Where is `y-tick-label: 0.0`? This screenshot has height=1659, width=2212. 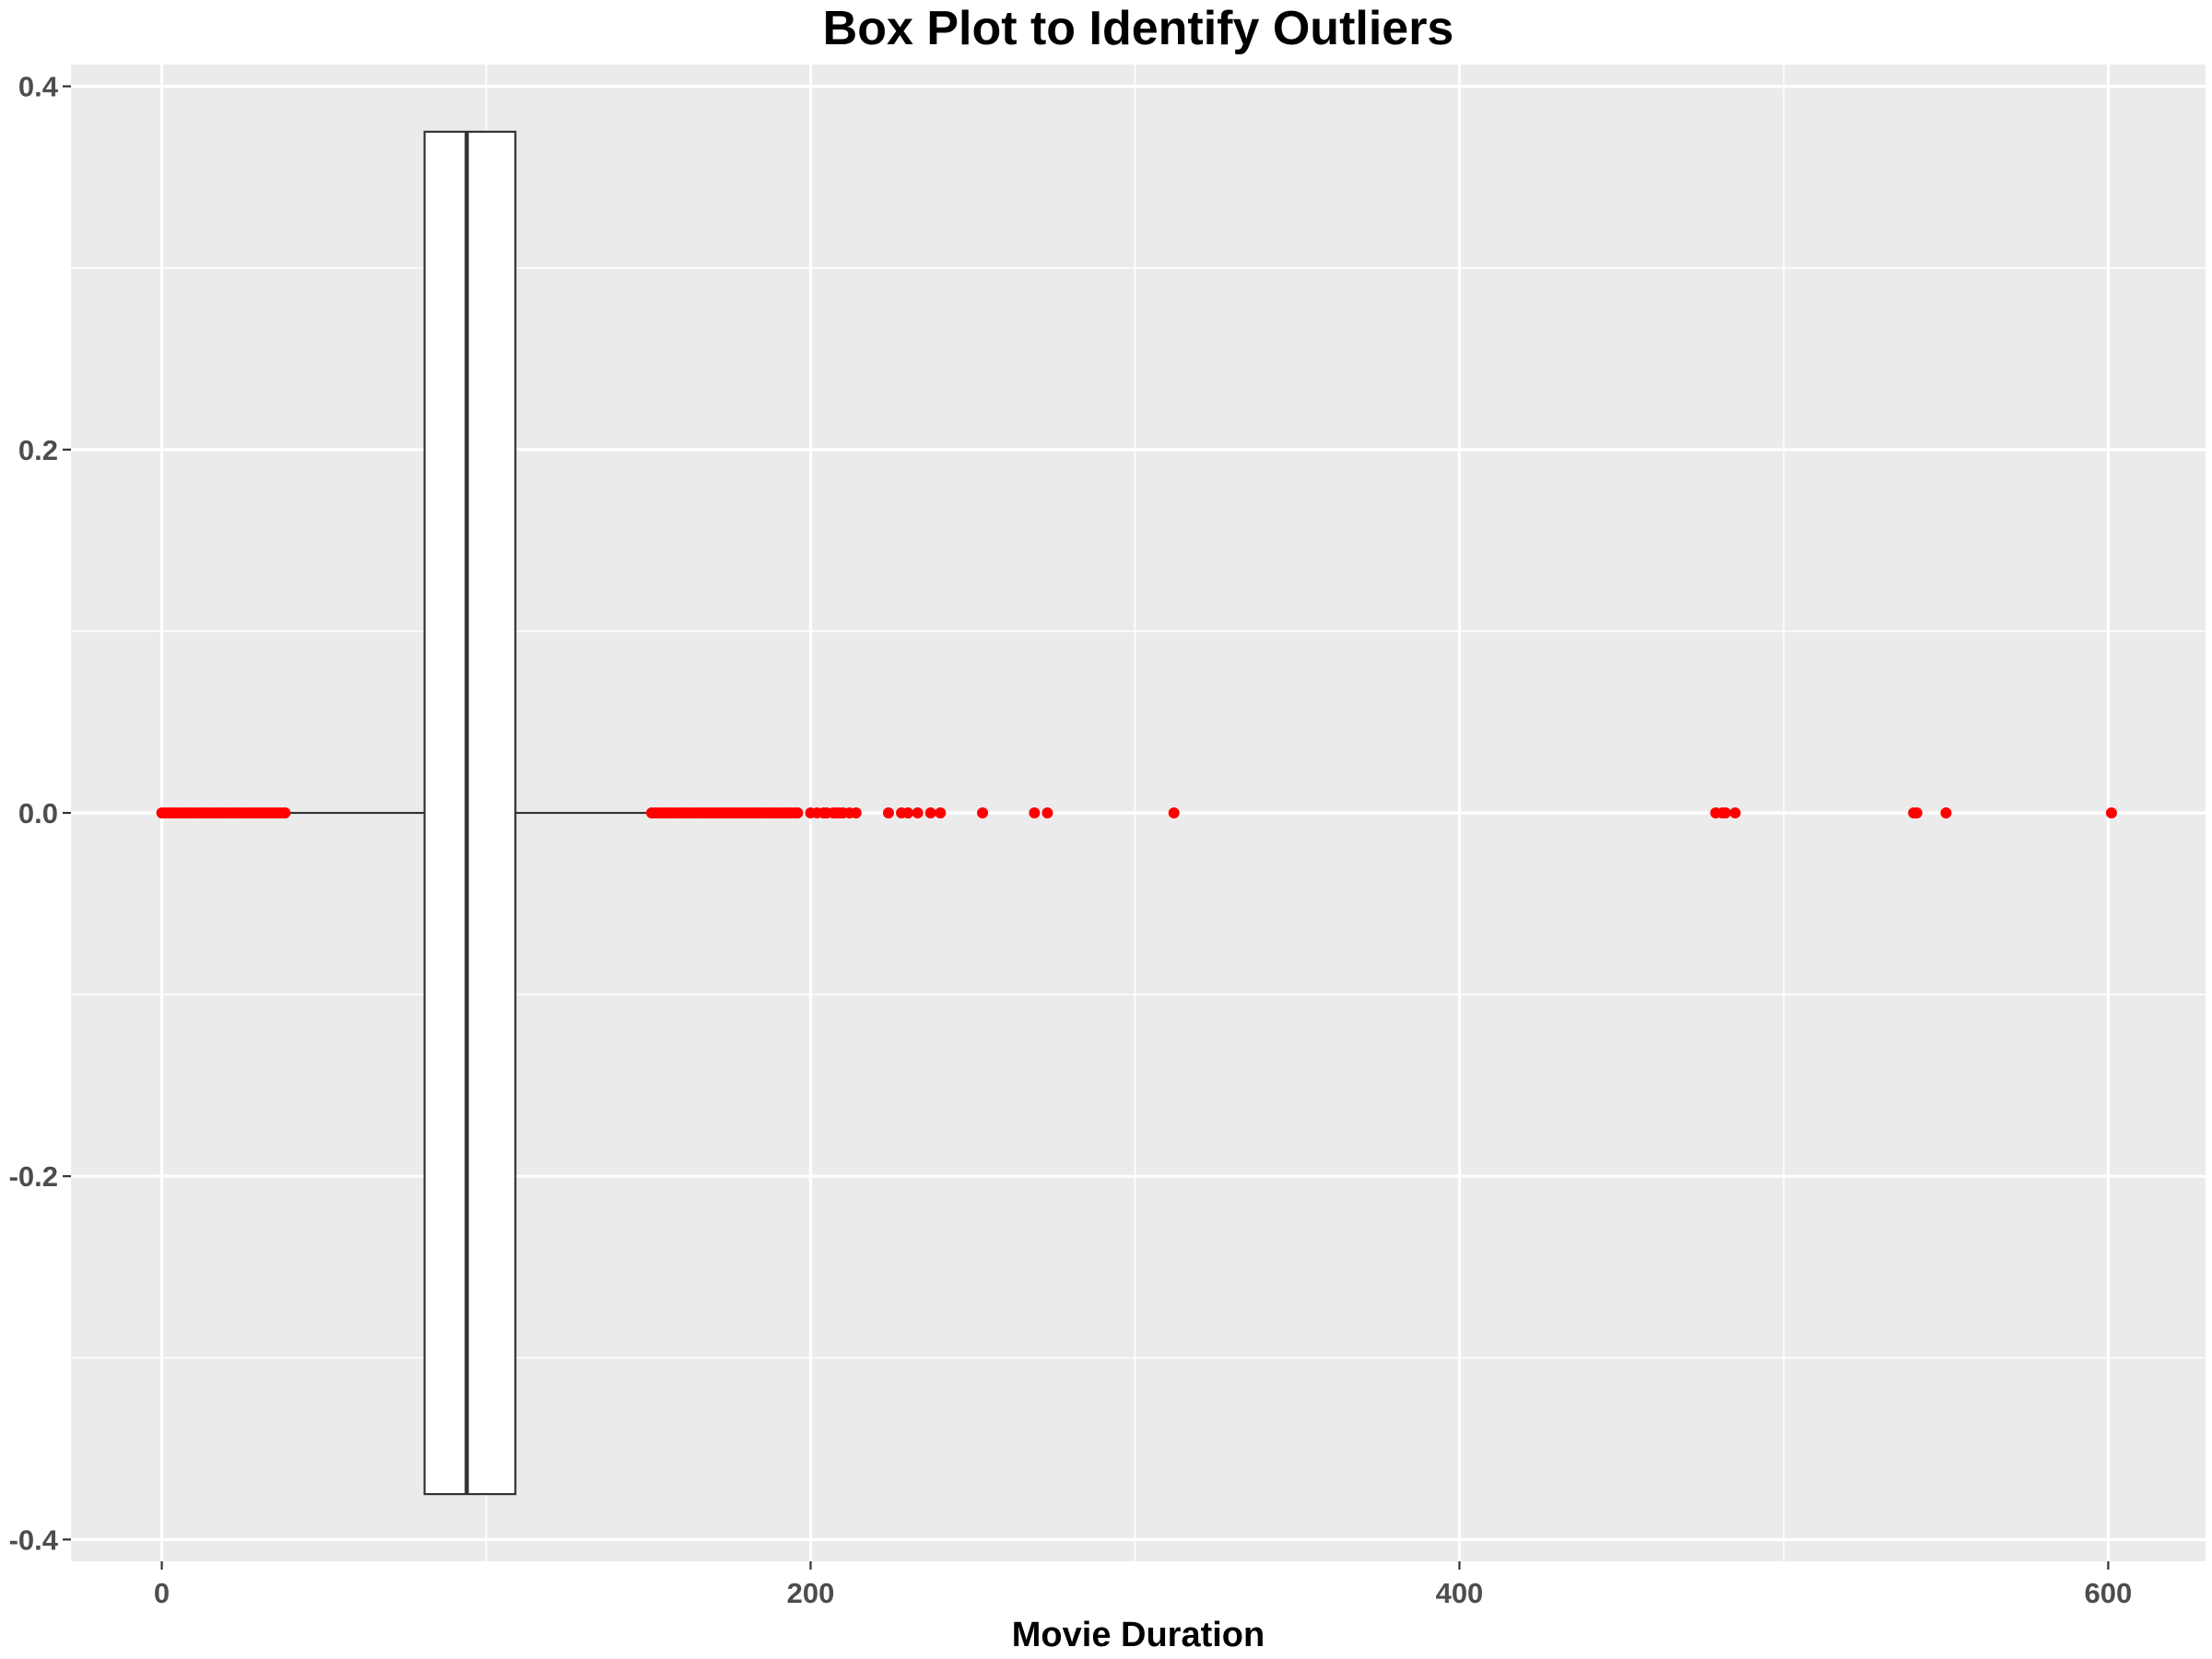
y-tick-label: 0.0 is located at coordinates (38, 813).